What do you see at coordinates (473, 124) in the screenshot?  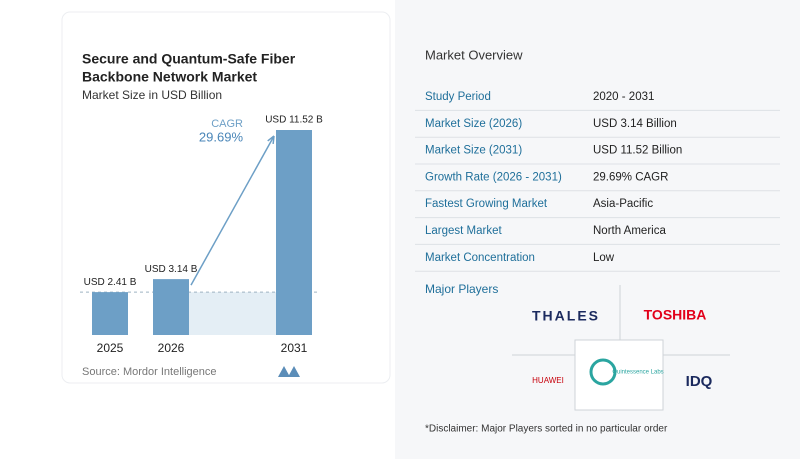 I see `row-label: Market Size (2026)` at bounding box center [473, 124].